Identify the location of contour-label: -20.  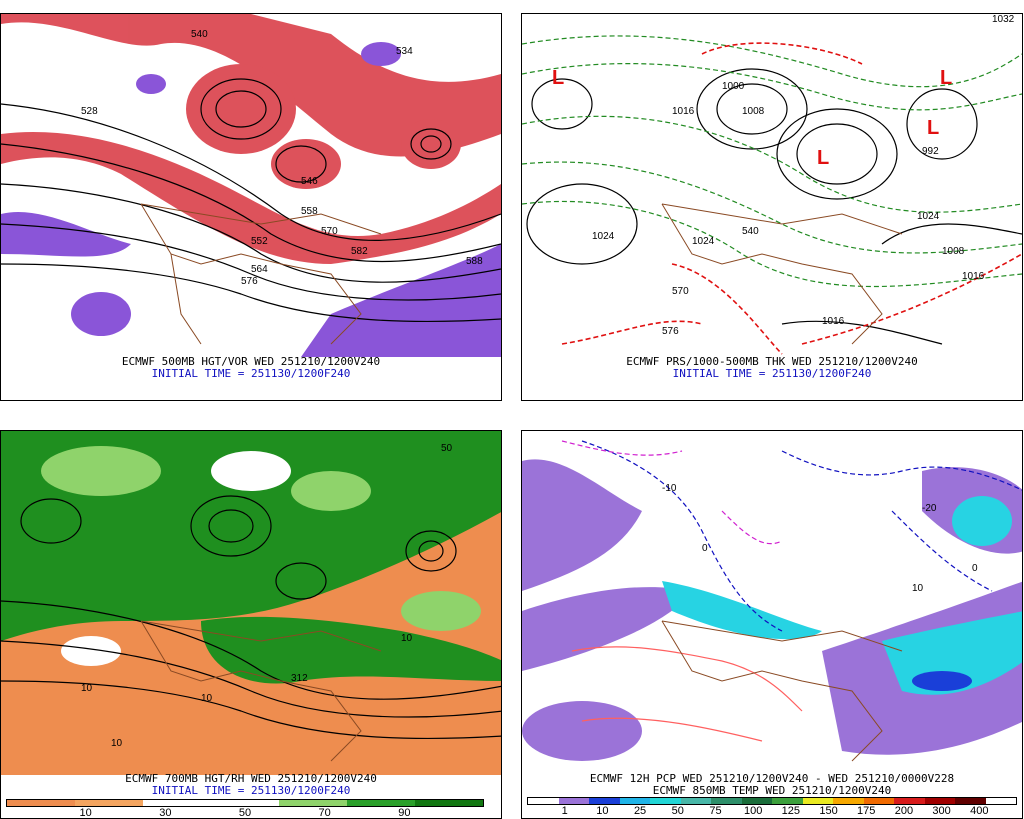
(929, 508).